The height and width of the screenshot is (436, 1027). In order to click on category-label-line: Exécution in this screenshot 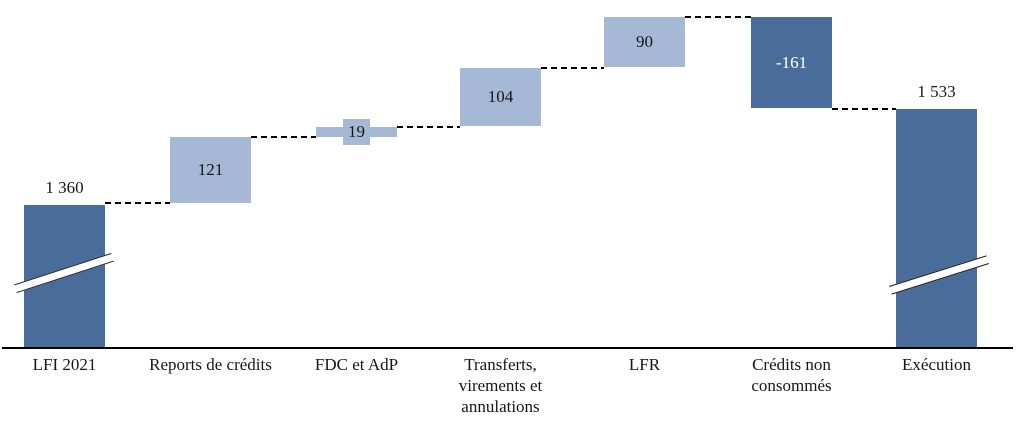, I will do `click(936, 364)`.